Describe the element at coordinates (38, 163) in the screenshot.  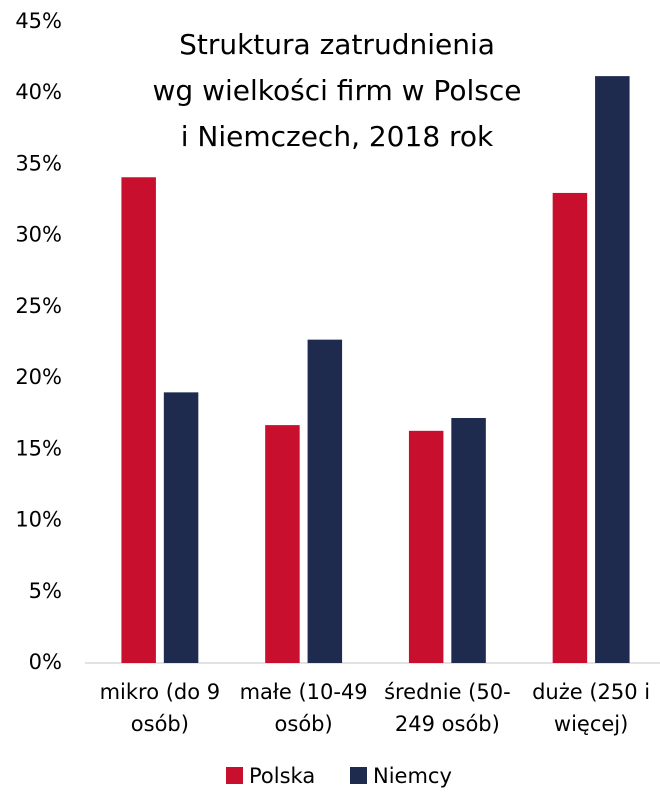
I see `y-tick-label: 35%` at that location.